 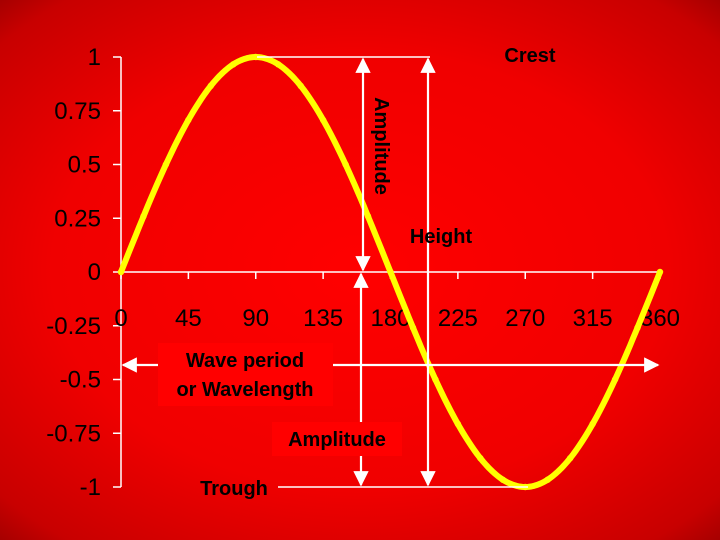 What do you see at coordinates (188, 318) in the screenshot?
I see `x-tick-label: 45` at bounding box center [188, 318].